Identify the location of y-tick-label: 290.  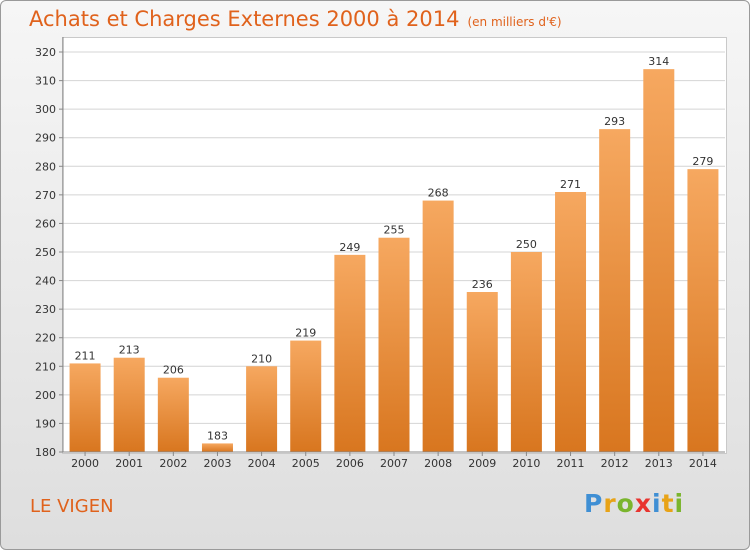
(45, 138).